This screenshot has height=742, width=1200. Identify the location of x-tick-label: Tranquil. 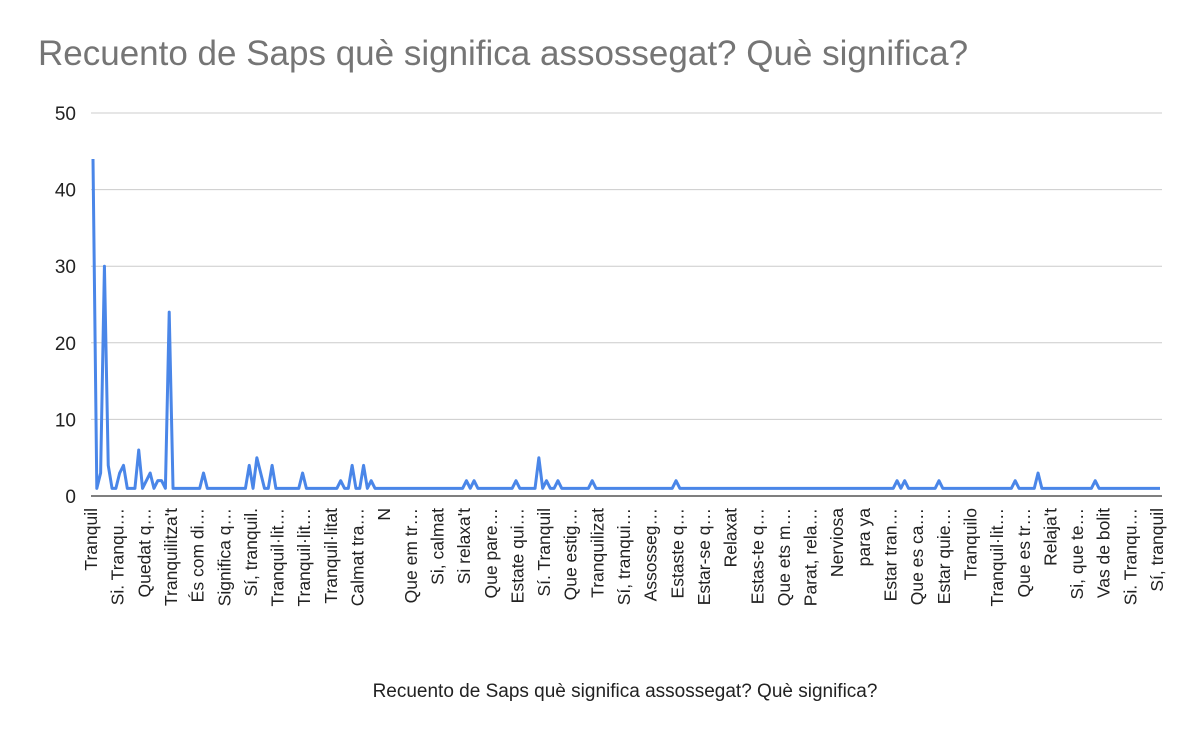
(91, 539).